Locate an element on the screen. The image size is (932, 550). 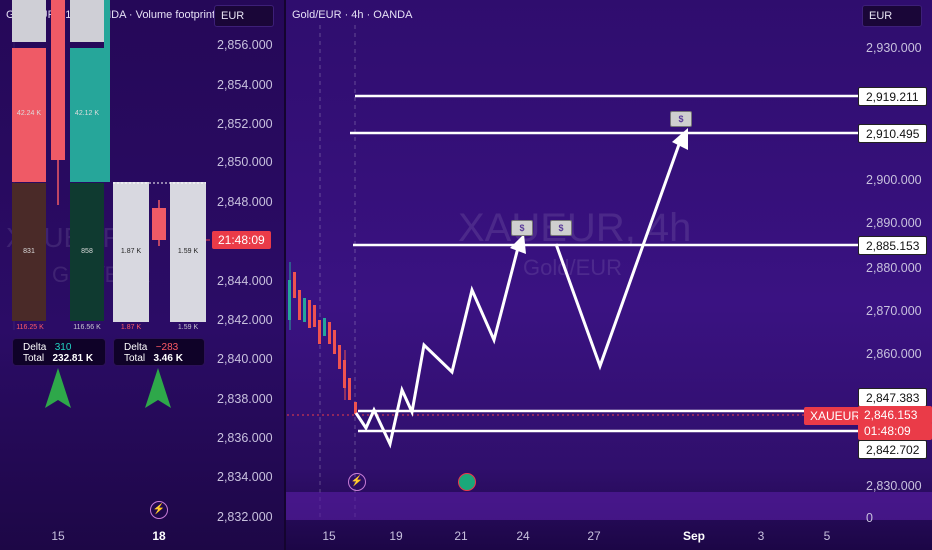
fp-c1-bottom-value: 831 is located at coordinates (29, 251).